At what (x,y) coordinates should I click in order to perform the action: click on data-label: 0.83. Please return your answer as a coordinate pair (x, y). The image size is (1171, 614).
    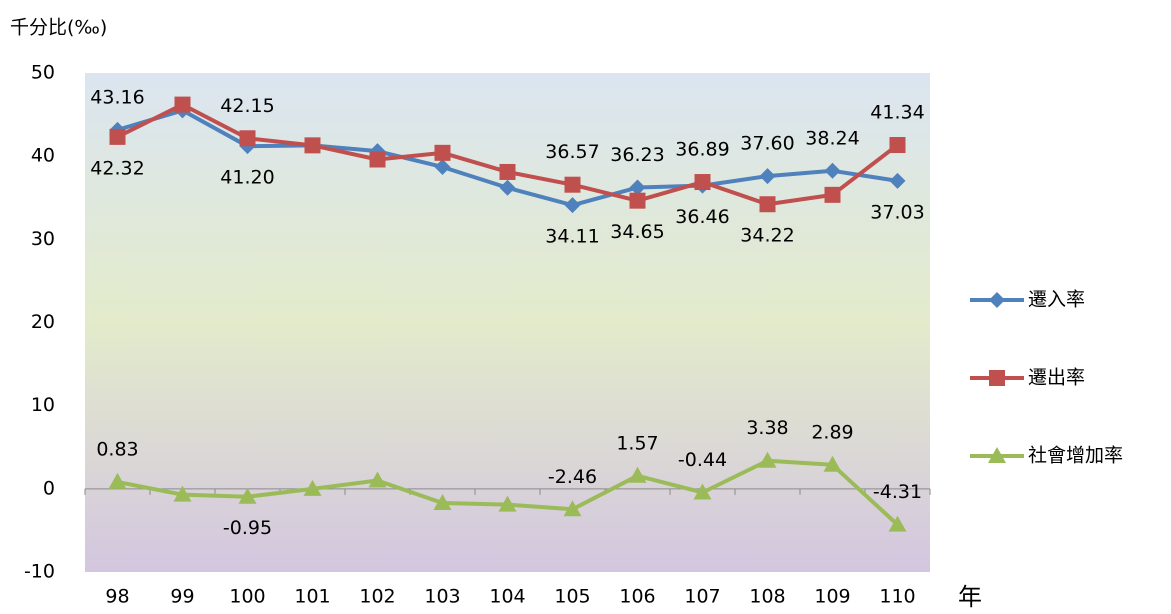
    Looking at the image, I should click on (117, 449).